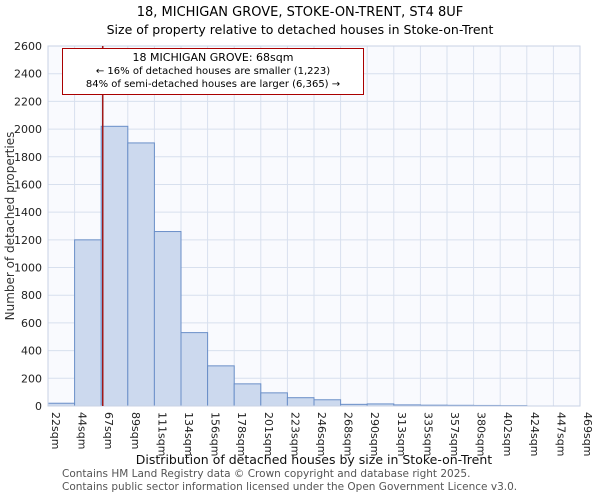 This screenshot has height=500, width=600. Describe the element at coordinates (401, 434) in the screenshot. I see `x-tick-label: 313sqm` at that location.